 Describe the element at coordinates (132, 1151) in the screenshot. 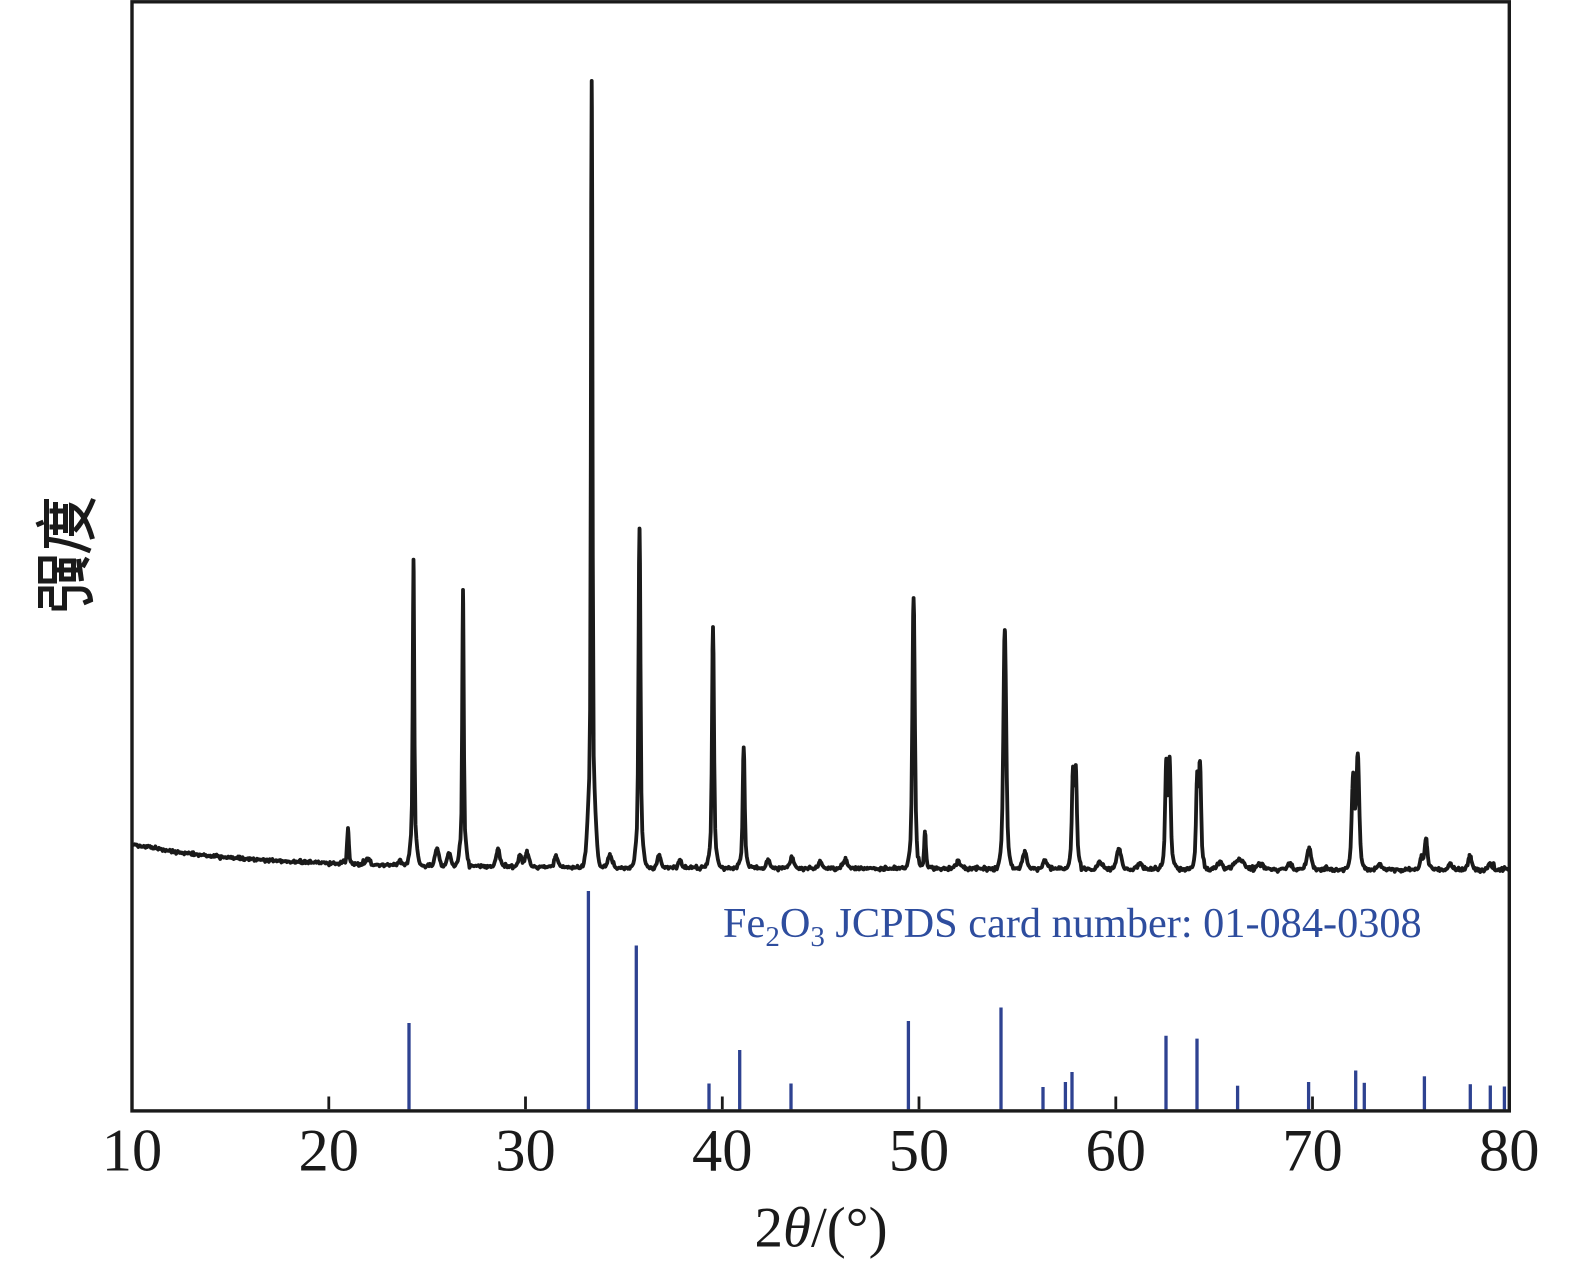

I see `svg-text: 10` at that location.